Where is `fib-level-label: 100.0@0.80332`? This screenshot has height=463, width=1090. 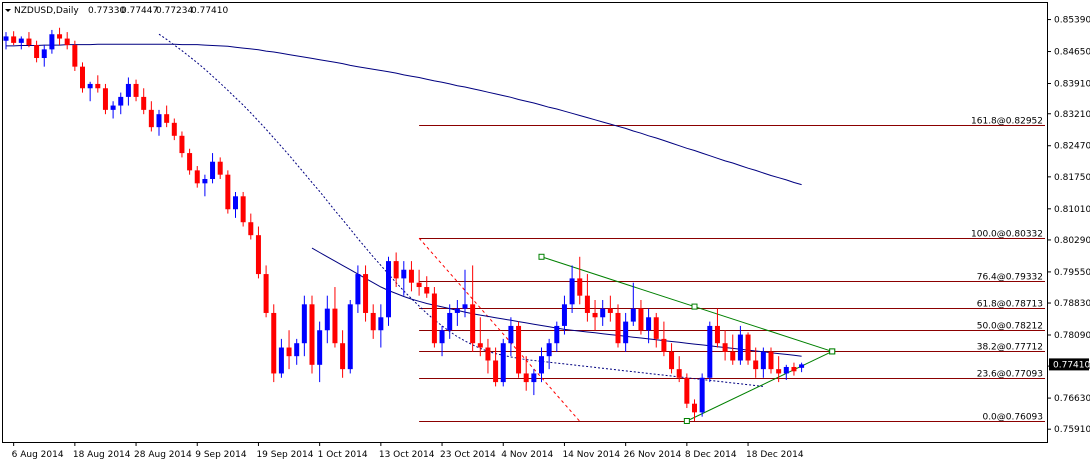
fib-level-label: 100.0@0.80332 is located at coordinates (1007, 235).